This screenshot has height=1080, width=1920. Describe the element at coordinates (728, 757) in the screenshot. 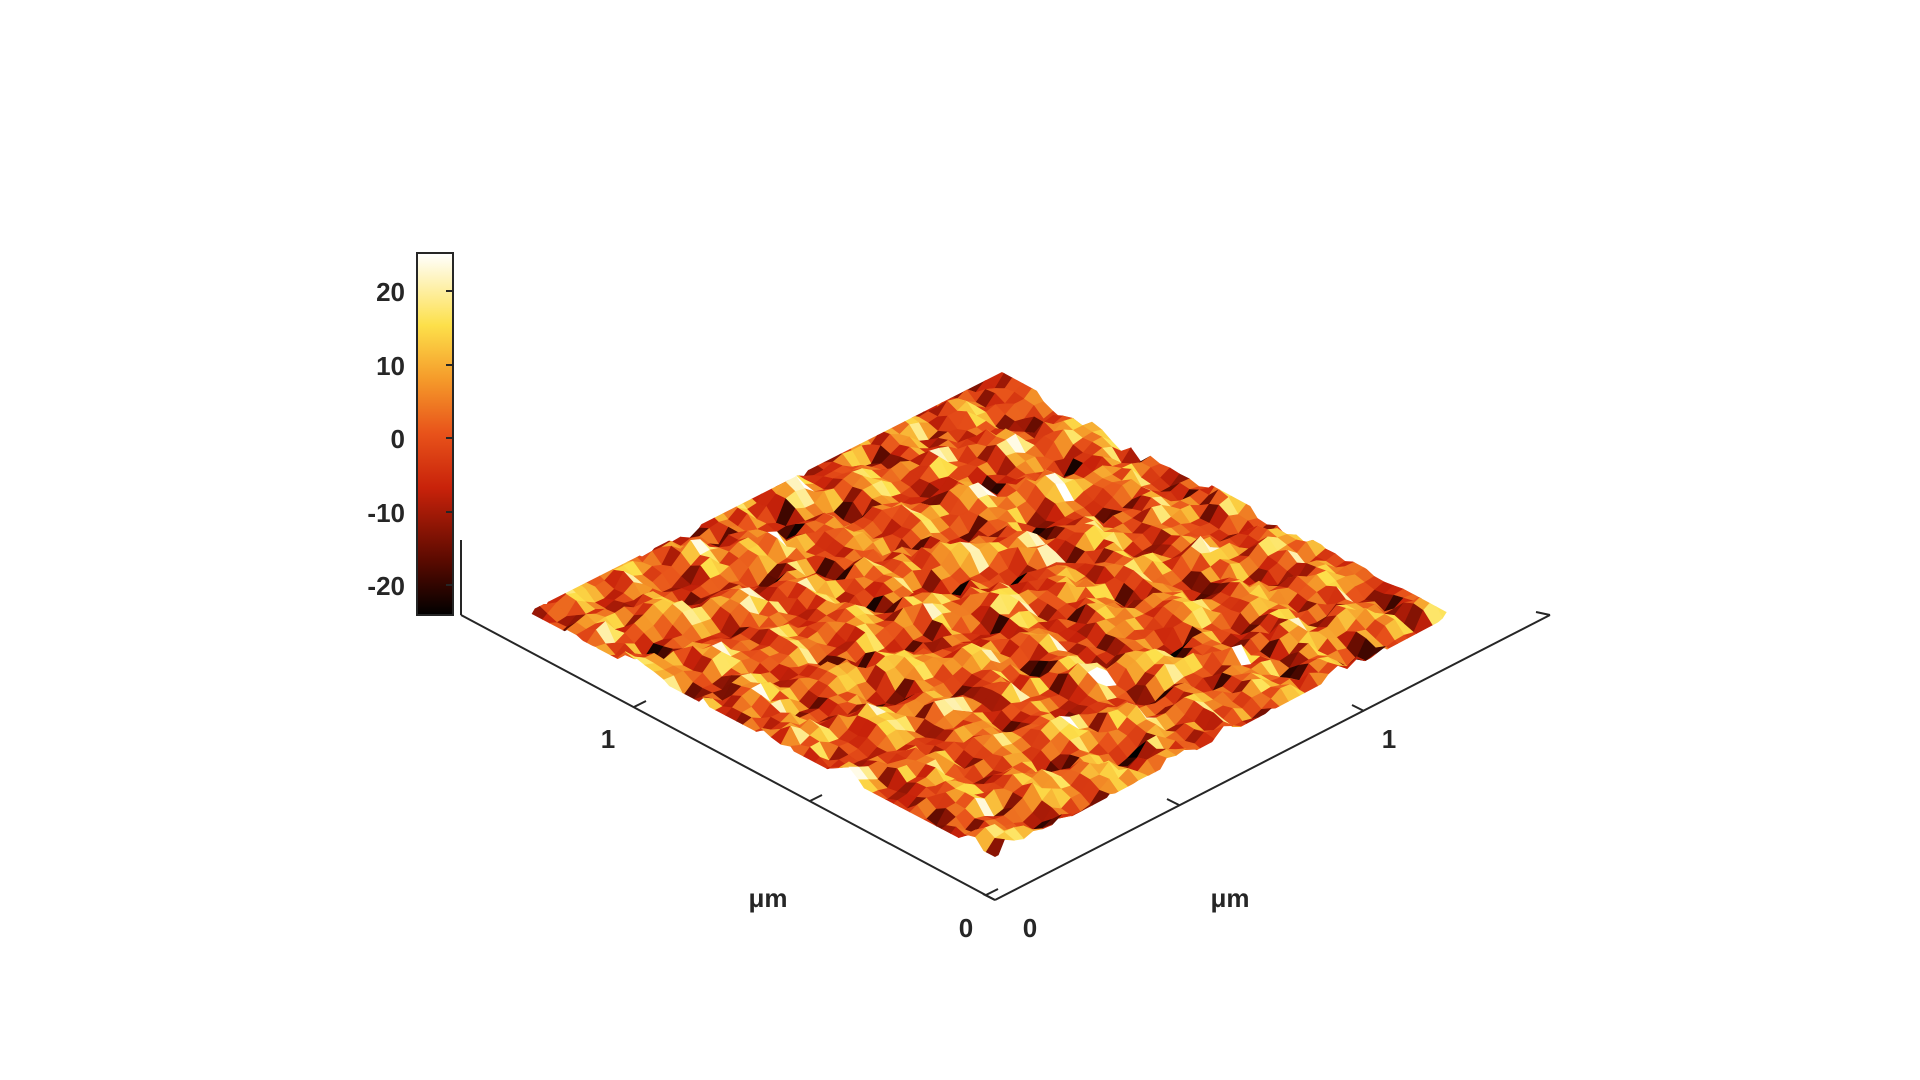

I see `left-axis-line` at that location.